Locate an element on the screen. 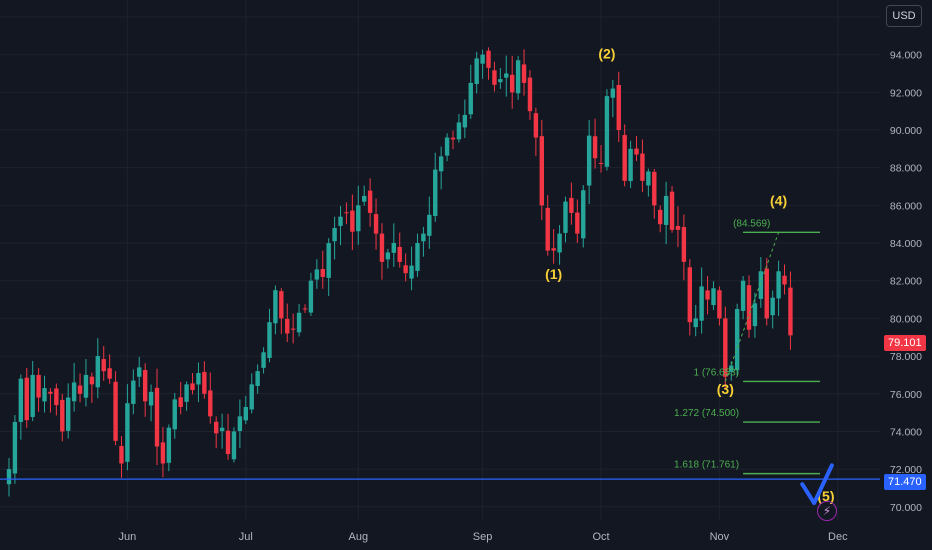  y-tick-label: 78.000 is located at coordinates (906, 357).